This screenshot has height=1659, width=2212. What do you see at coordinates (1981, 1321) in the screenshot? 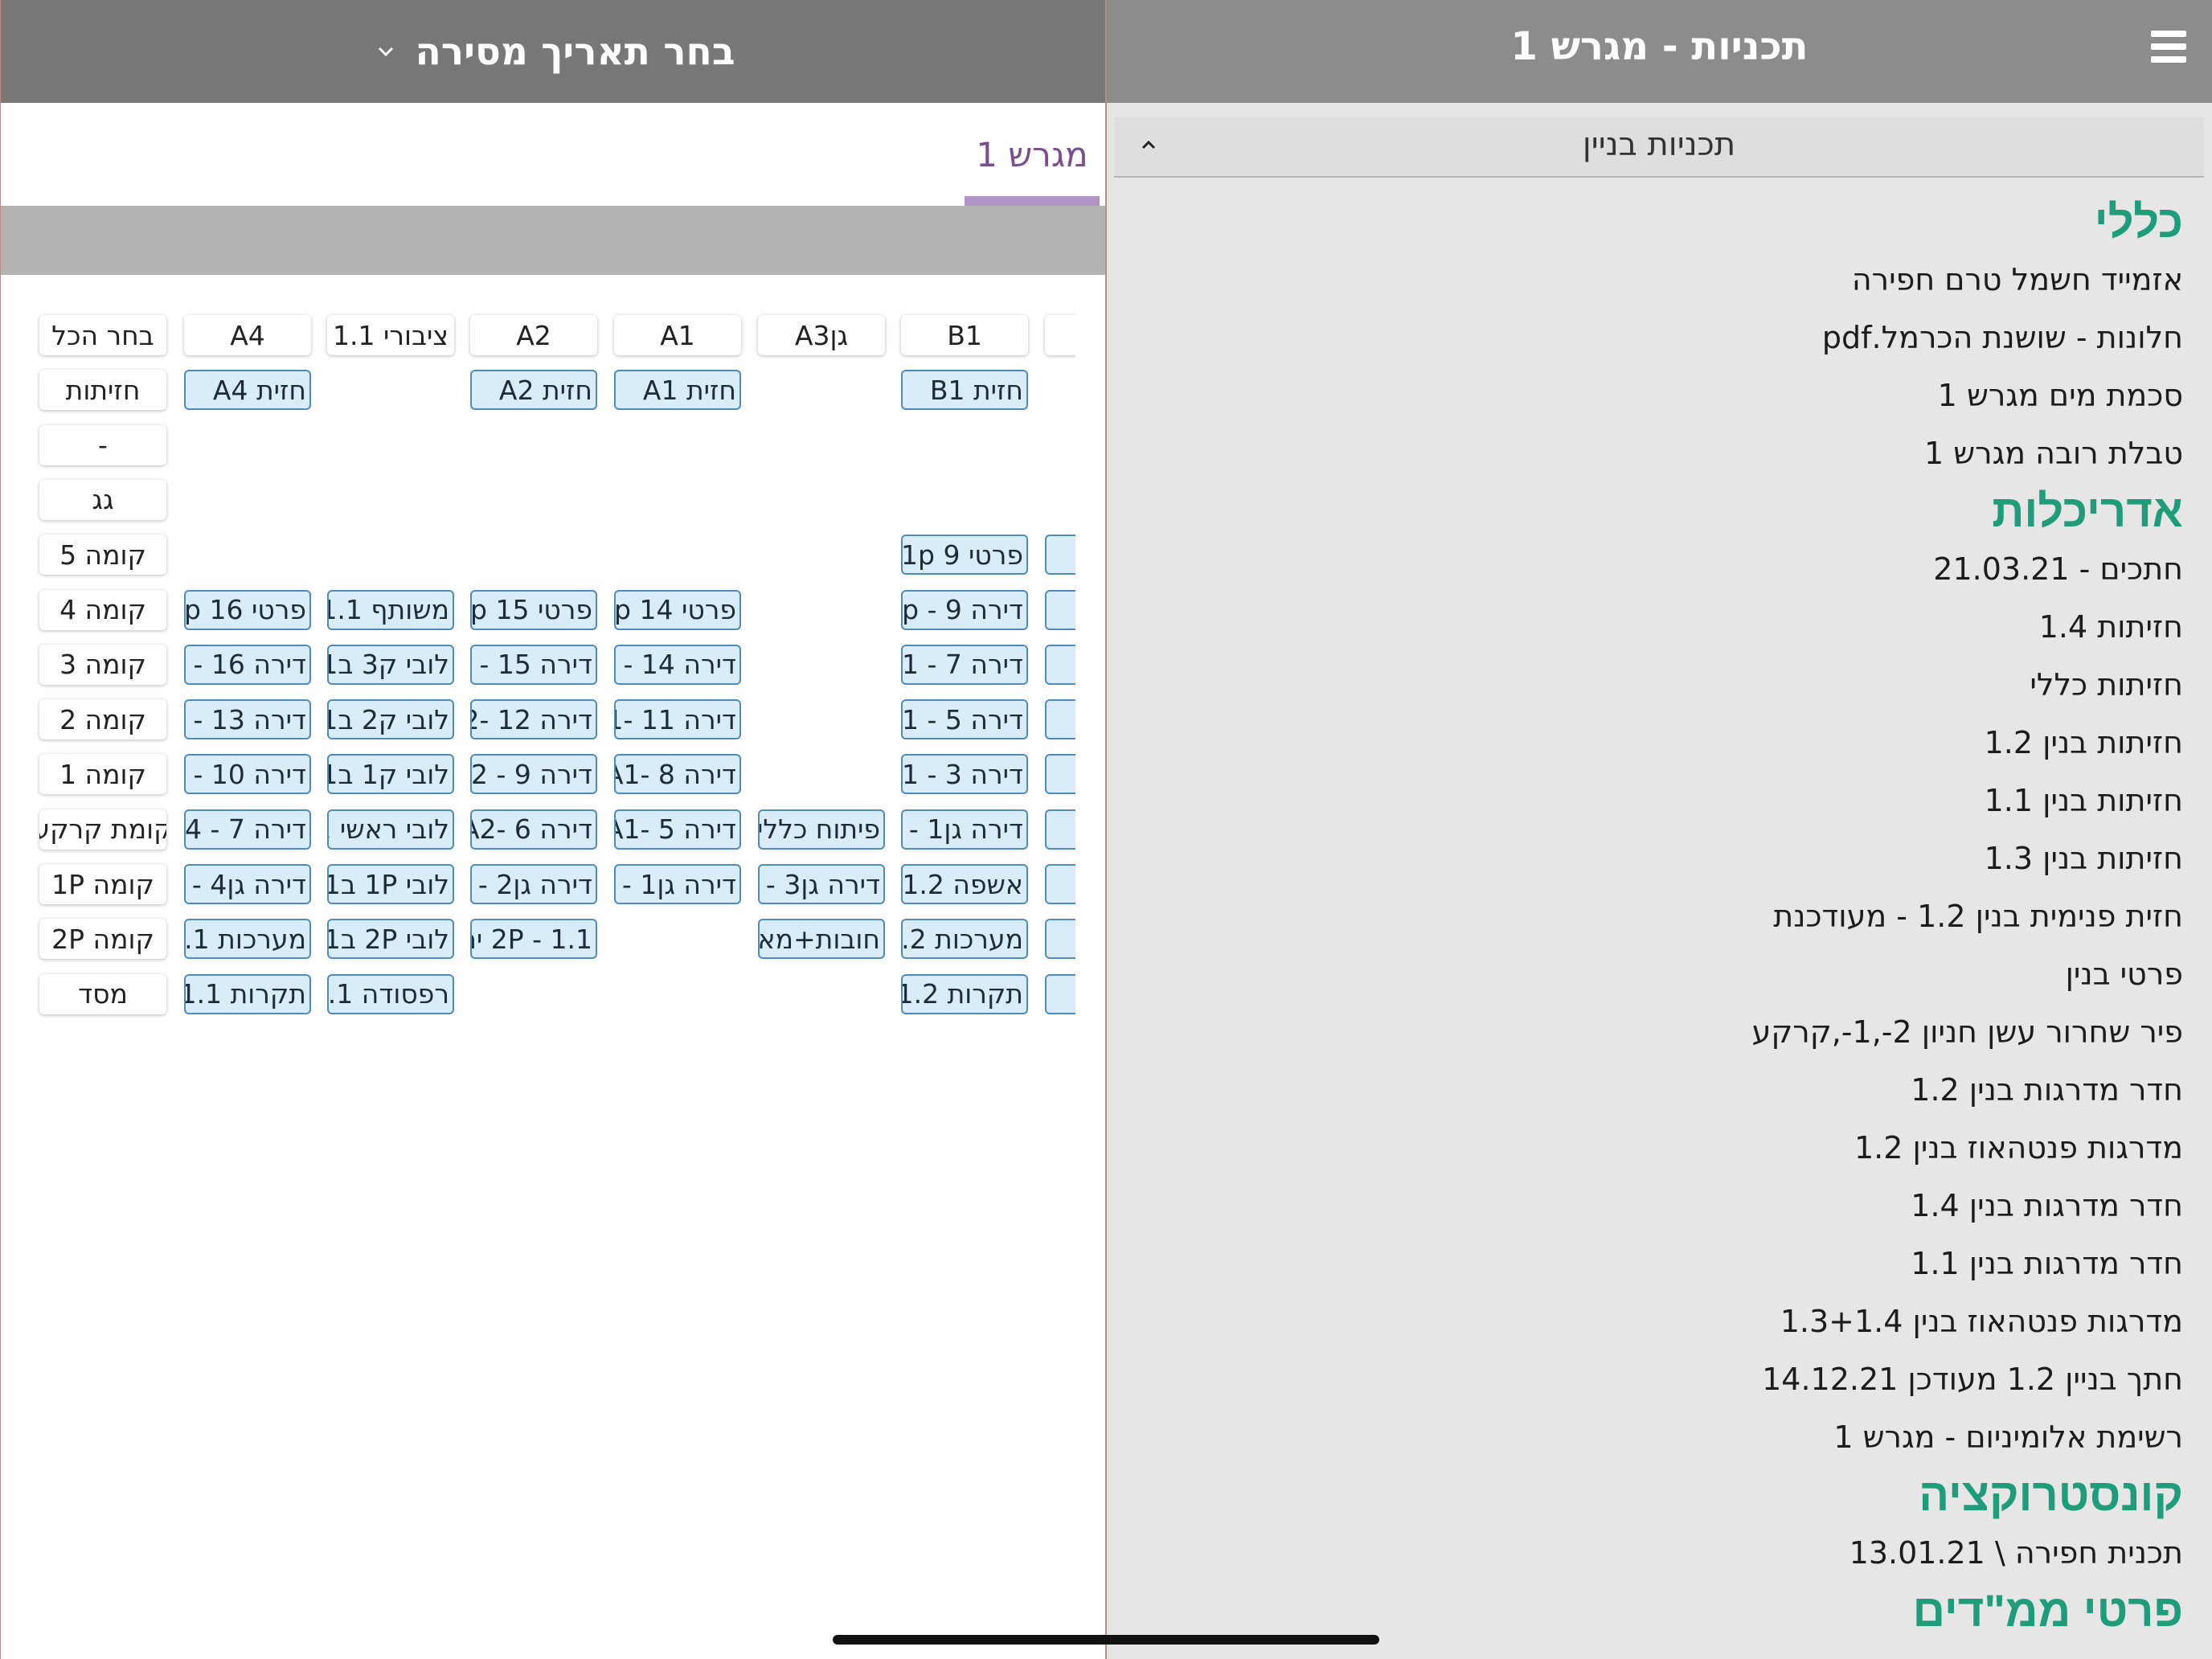
I see `plan-list-item: מדרגות פנטהאוז בנין 1.3+1.4` at bounding box center [1981, 1321].